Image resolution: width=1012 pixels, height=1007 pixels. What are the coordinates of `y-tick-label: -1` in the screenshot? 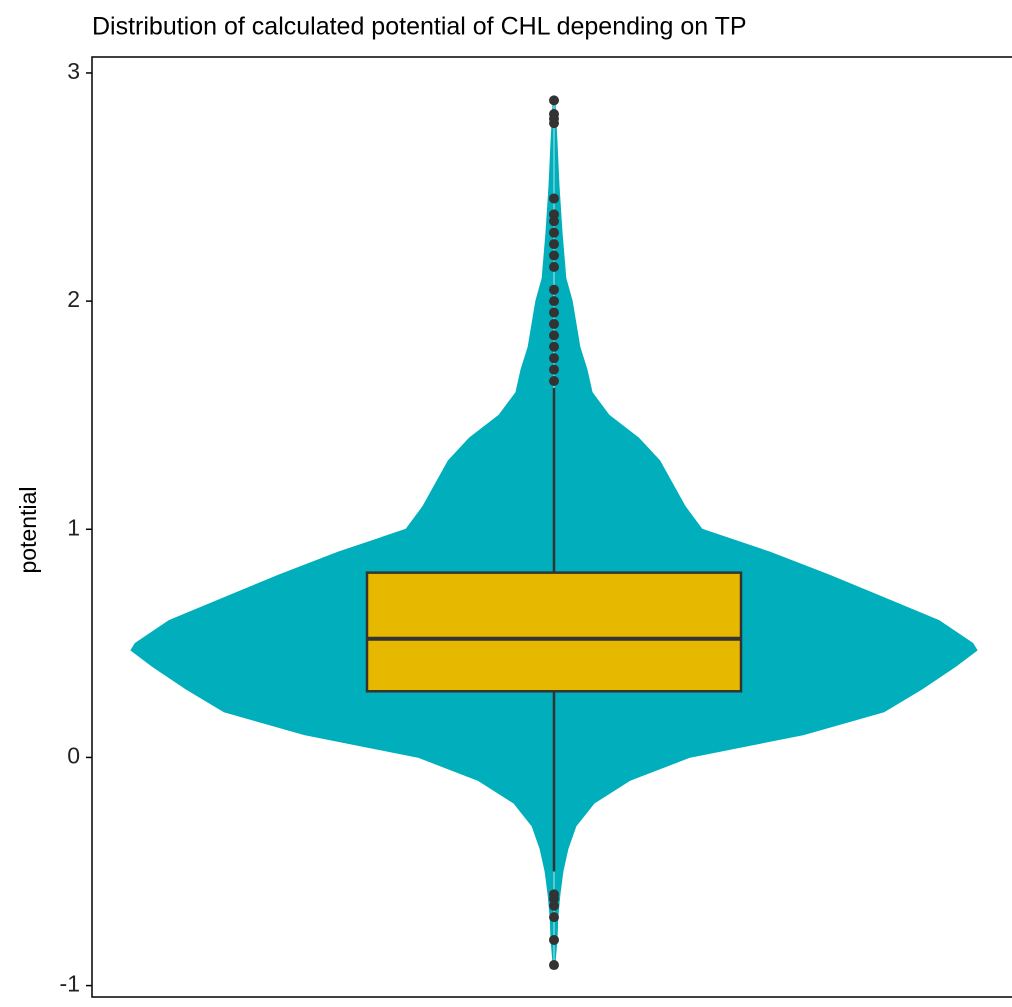 It's located at (70, 984).